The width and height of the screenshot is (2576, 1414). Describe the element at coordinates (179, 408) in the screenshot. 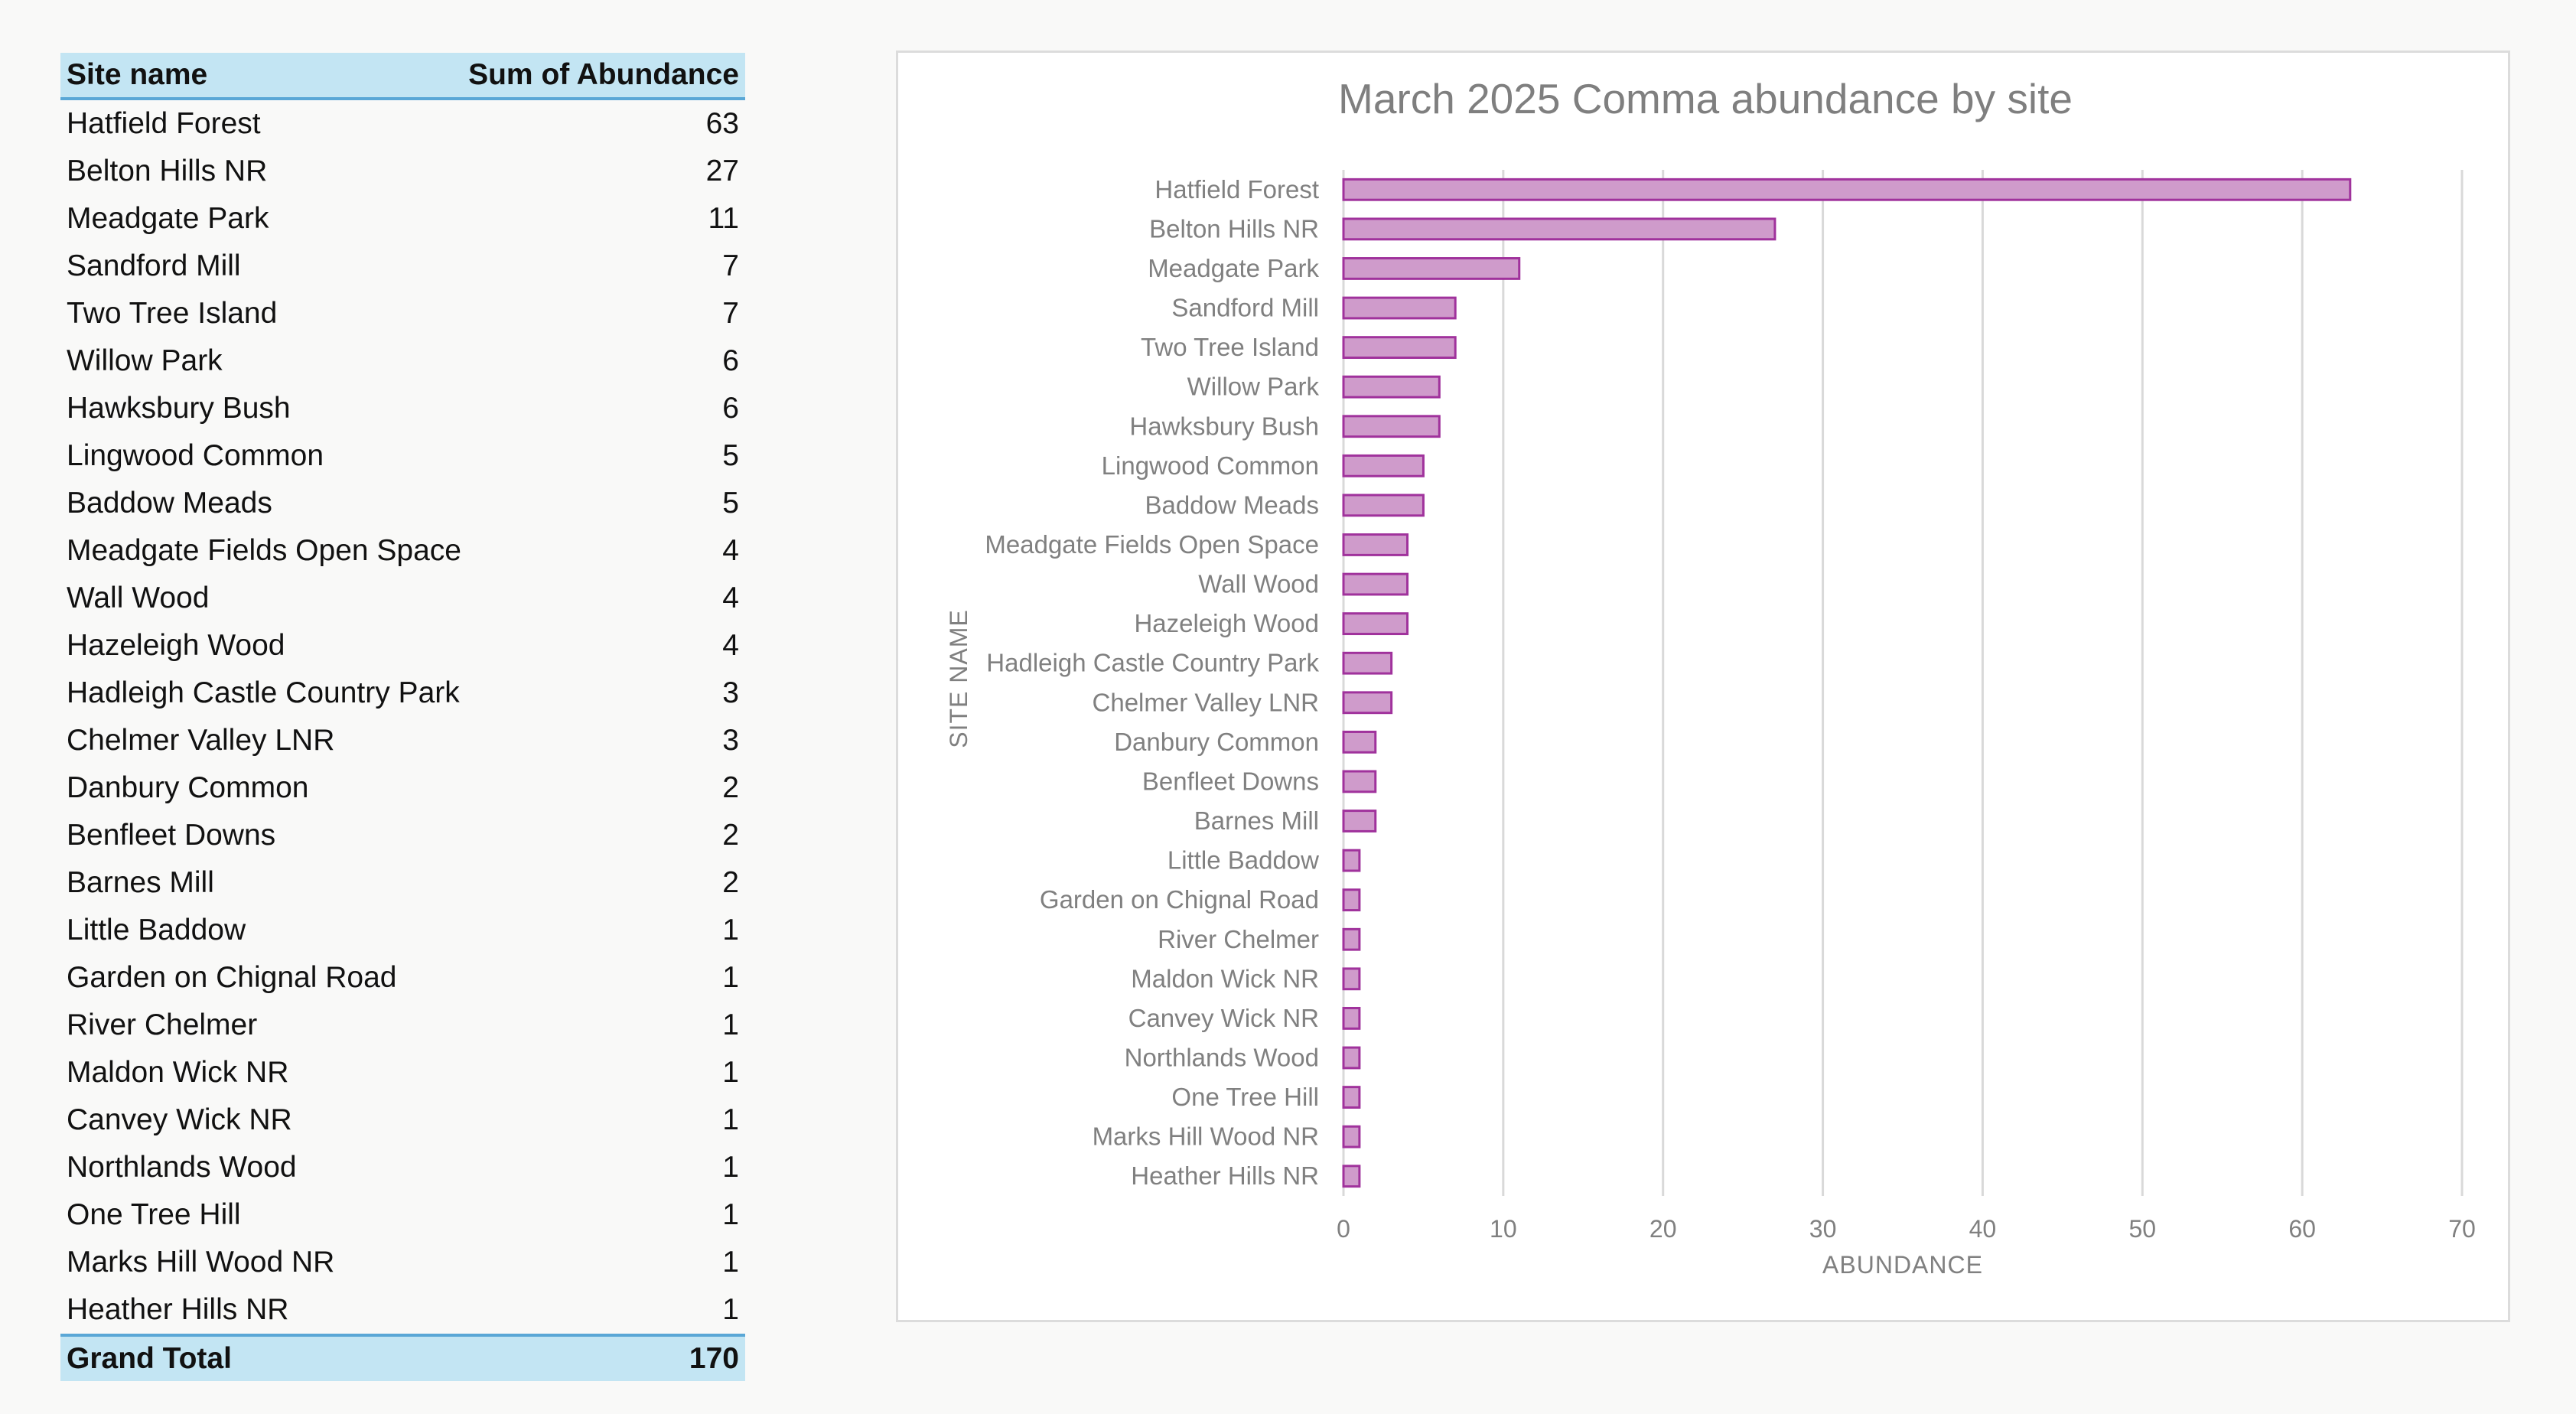

I see `site-name-cell: Hawksbury Bush` at that location.